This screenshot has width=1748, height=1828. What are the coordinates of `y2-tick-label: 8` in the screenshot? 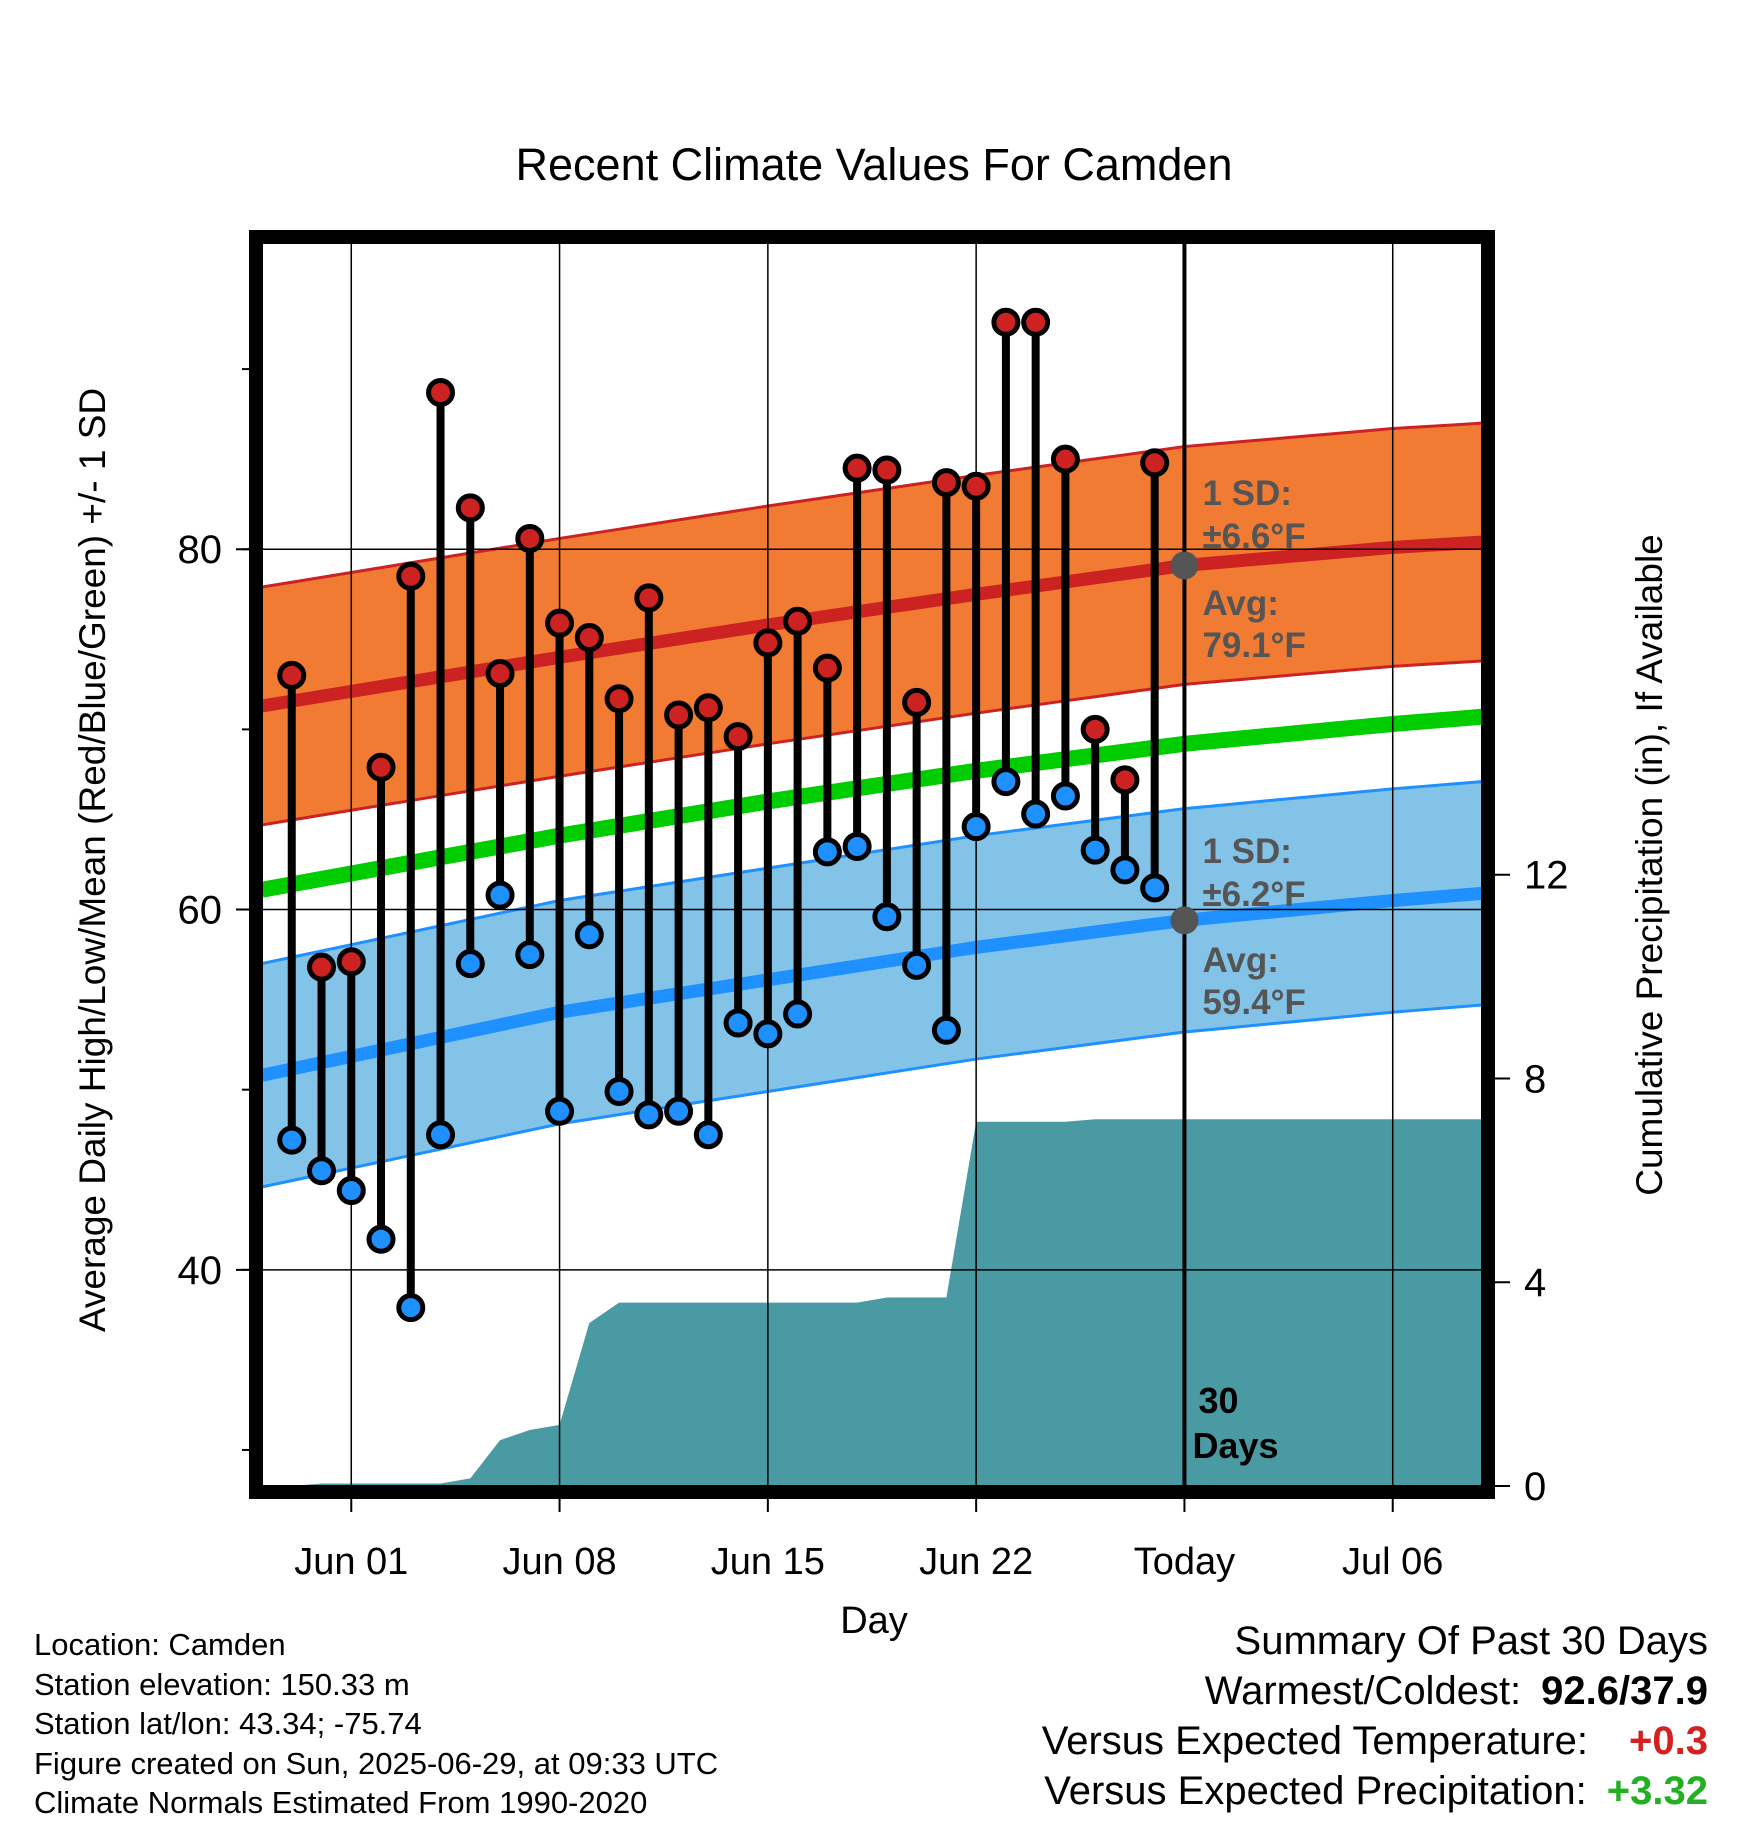 It's located at (1535, 1079).